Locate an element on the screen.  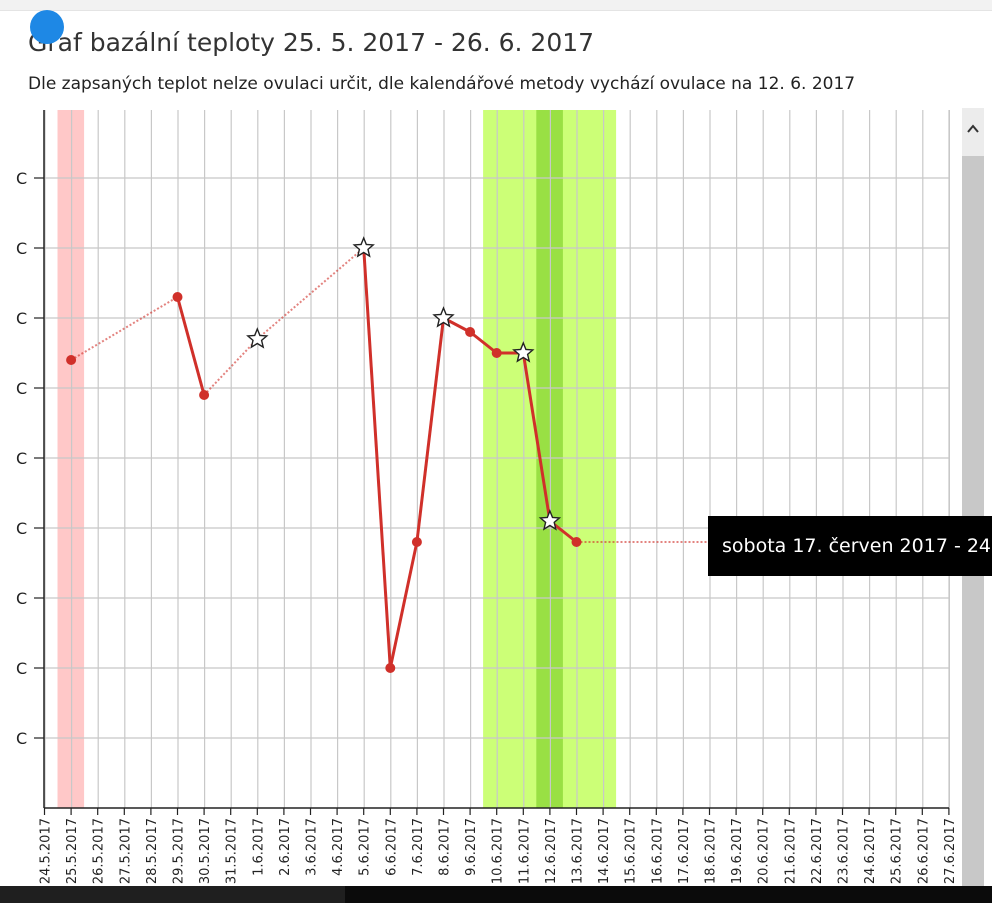
x-tick-label: 12.6.2017 is located at coordinates (551, 851).